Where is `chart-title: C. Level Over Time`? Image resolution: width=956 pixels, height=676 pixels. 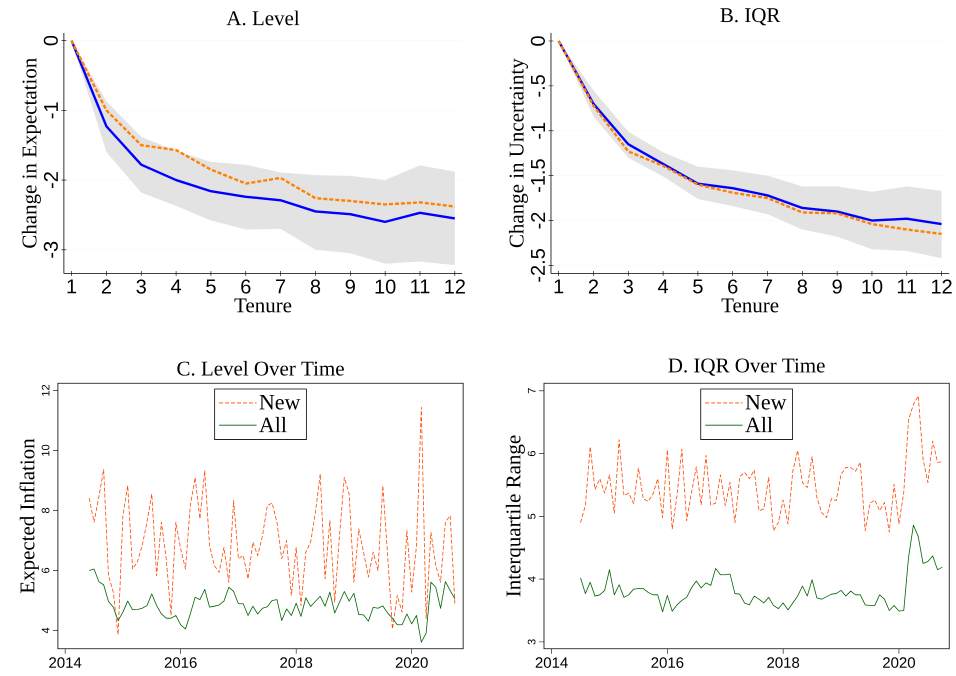 chart-title: C. Level Over Time is located at coordinates (260, 368).